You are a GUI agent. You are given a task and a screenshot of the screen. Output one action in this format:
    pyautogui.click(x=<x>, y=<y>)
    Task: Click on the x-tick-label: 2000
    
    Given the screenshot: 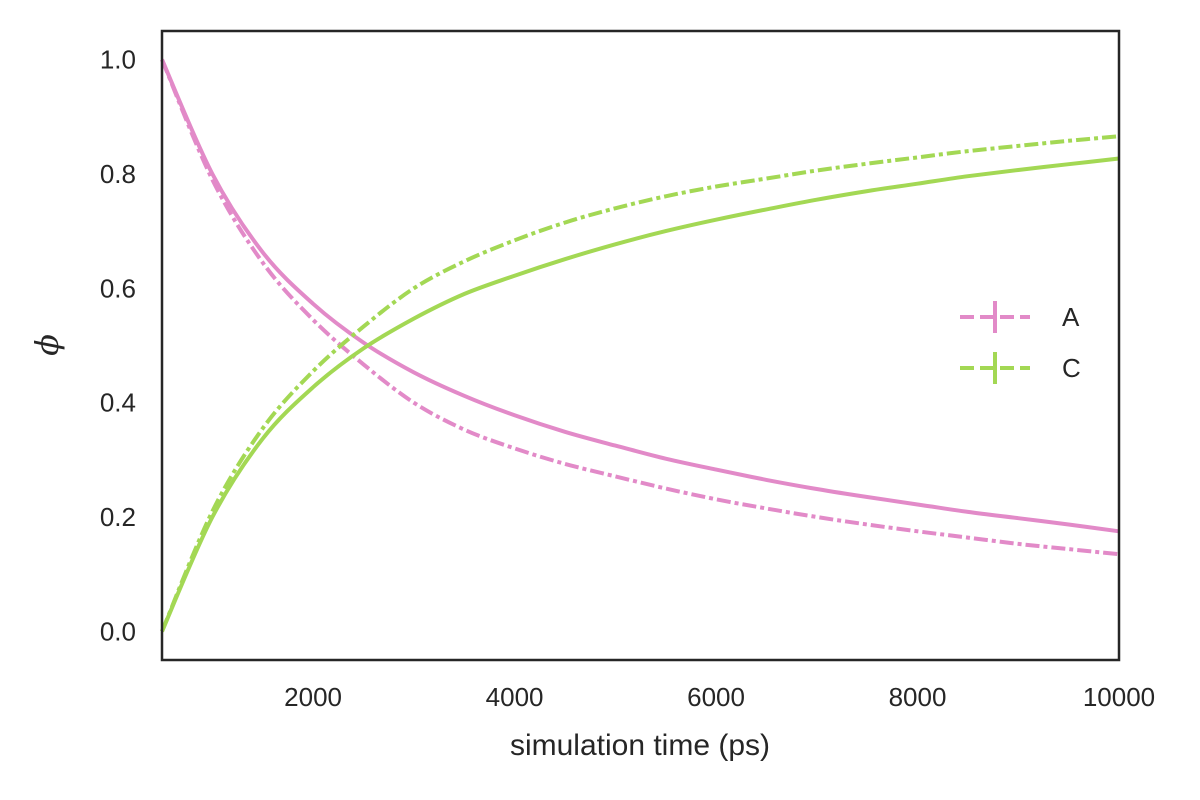 What is the action you would take?
    pyautogui.click(x=313, y=697)
    